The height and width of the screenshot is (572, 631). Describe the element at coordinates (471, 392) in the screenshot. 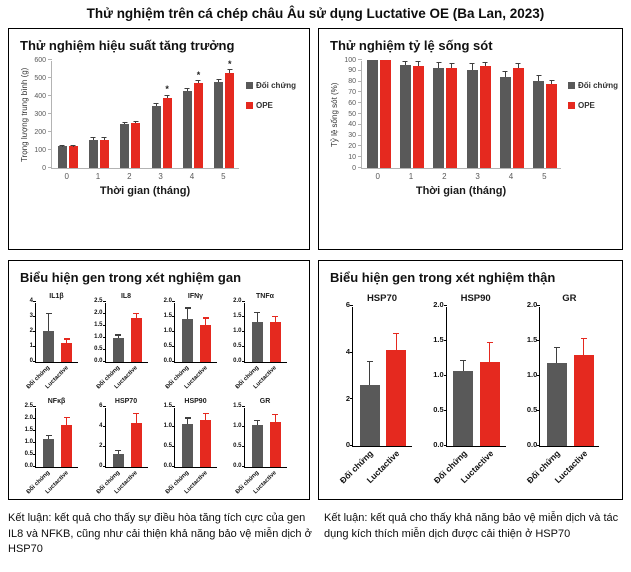

I see `gene-chart: HSP90 0.0 0.5 1.0 1.5 2.0 Đối chứng Luctactive` at that location.